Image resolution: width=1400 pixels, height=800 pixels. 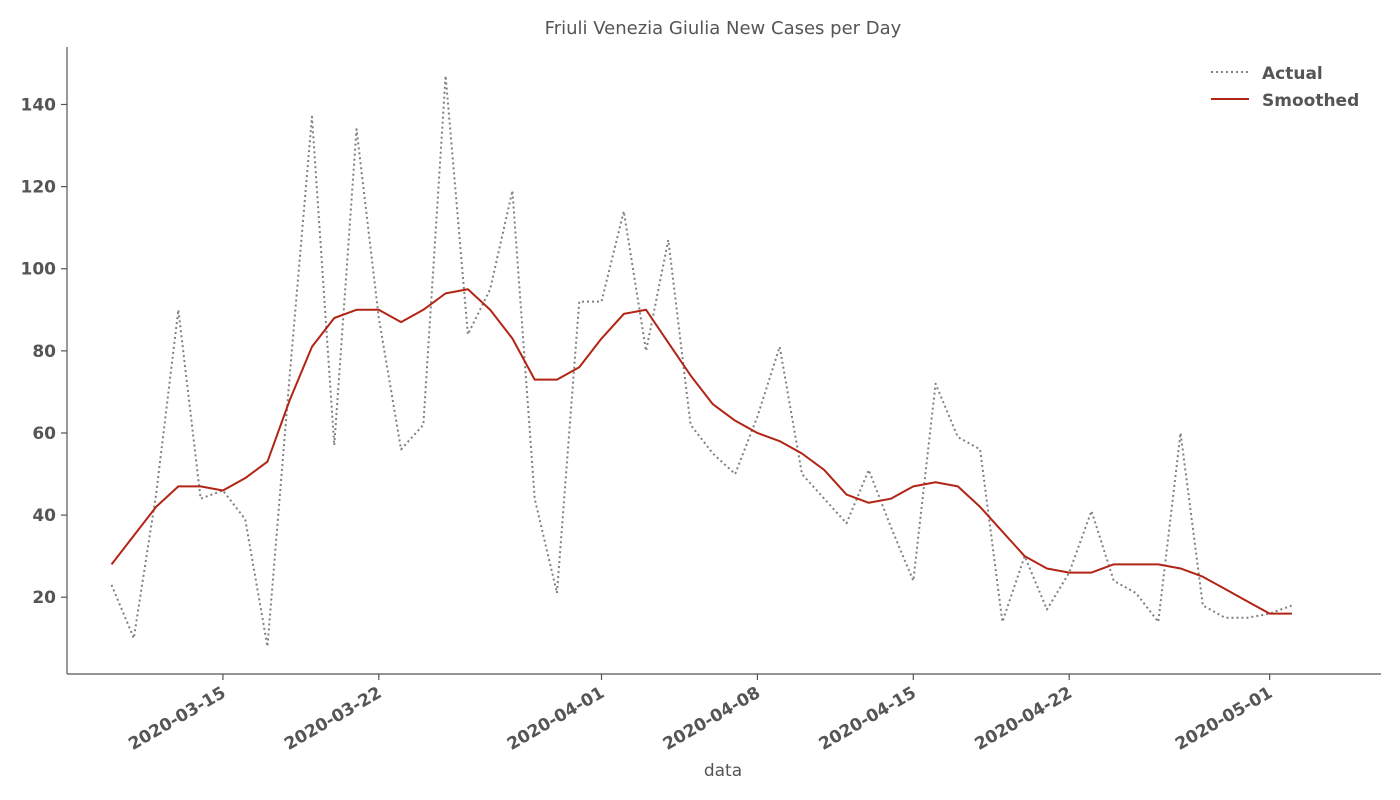 What do you see at coordinates (39, 188) in the screenshot?
I see `y-tick-label: 120` at bounding box center [39, 188].